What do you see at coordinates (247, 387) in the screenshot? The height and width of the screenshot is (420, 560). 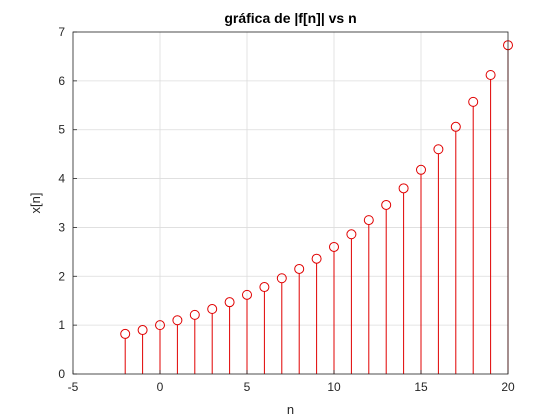 I see `x-tick-label: 5` at bounding box center [247, 387].